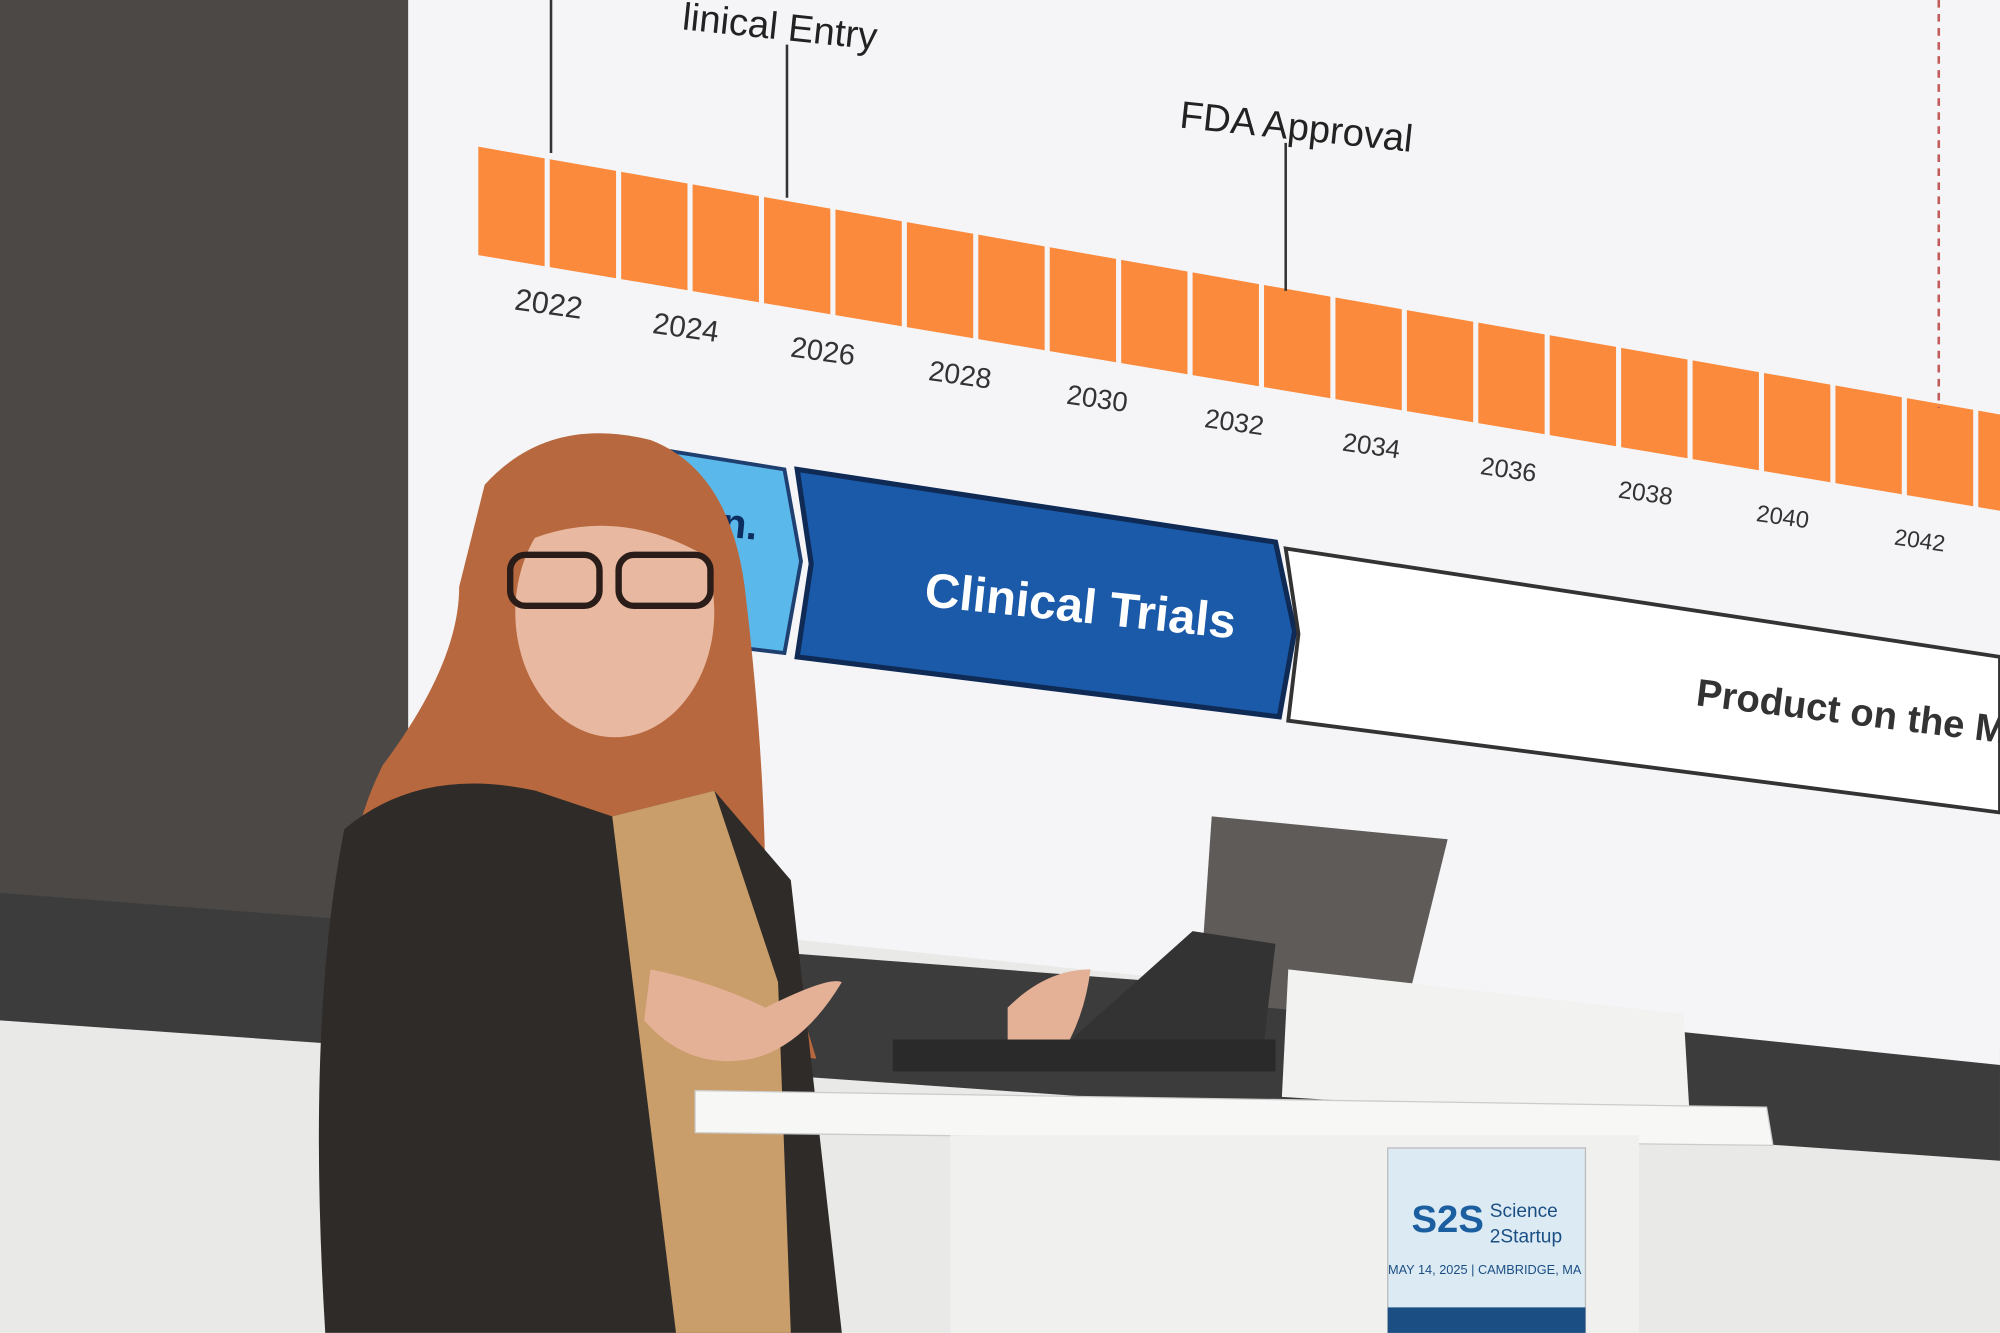 Image resolution: width=2000 pixels, height=1333 pixels. What do you see at coordinates (1448, 1219) in the screenshot?
I see `sign-logo: S2S` at bounding box center [1448, 1219].